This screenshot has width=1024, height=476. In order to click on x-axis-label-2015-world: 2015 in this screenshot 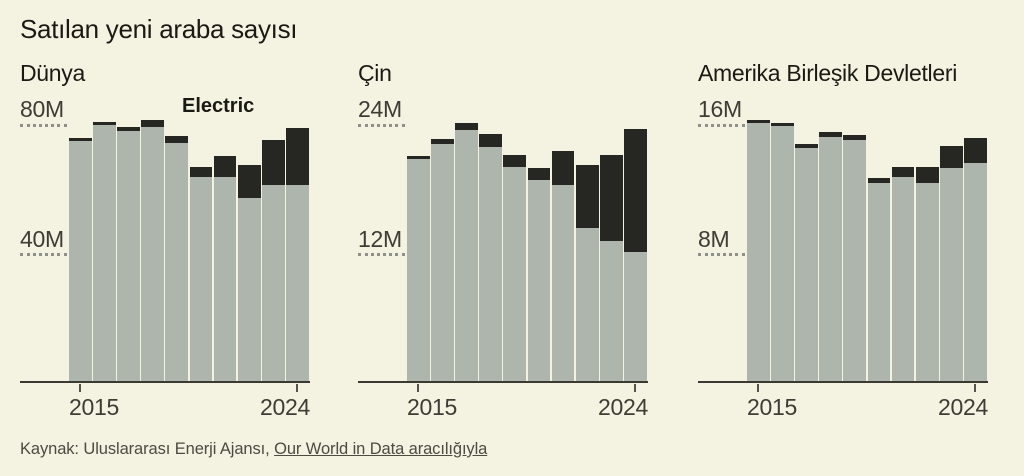, I will do `click(94, 407)`.